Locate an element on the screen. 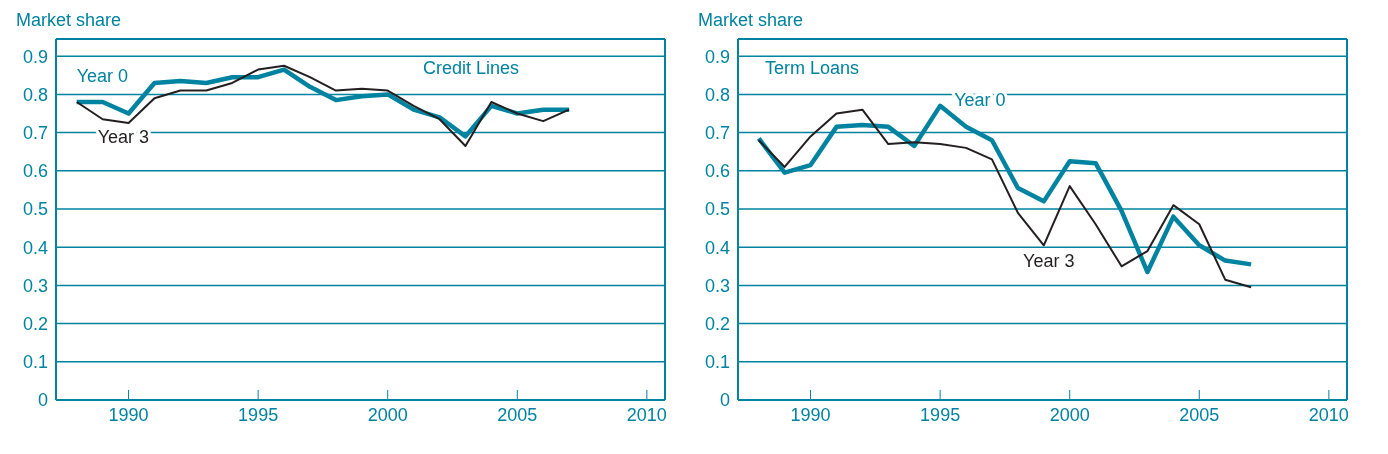 The width and height of the screenshot is (1388, 454). series-label: Year 0 is located at coordinates (102, 76).